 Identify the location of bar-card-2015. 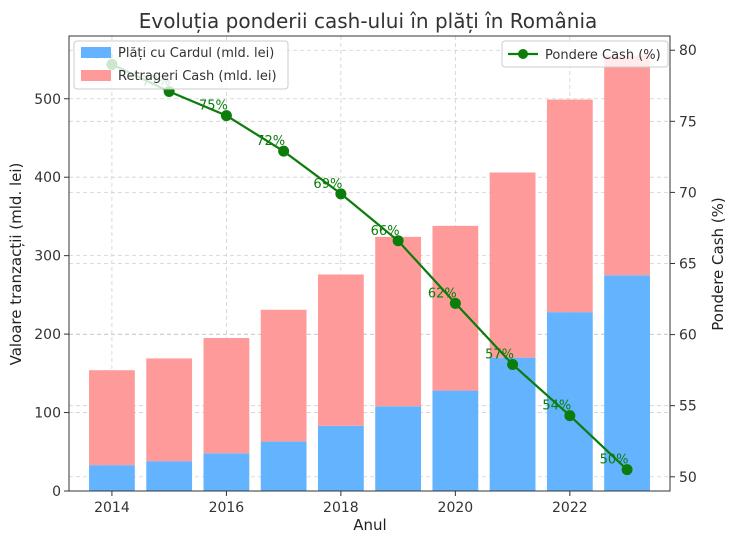
(169, 476).